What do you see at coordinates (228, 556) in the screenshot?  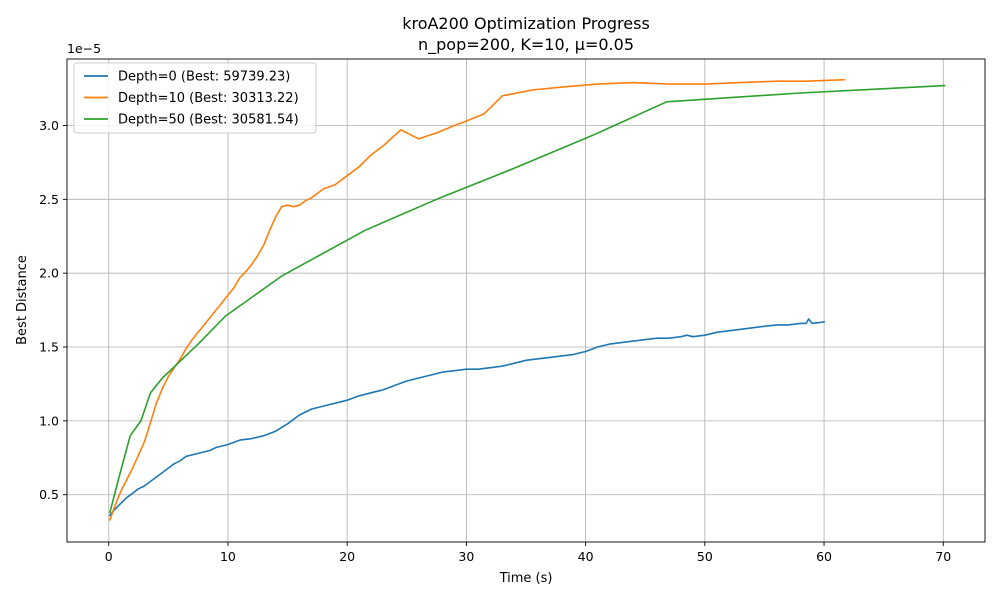 I see `x-tick-label: 10` at bounding box center [228, 556].